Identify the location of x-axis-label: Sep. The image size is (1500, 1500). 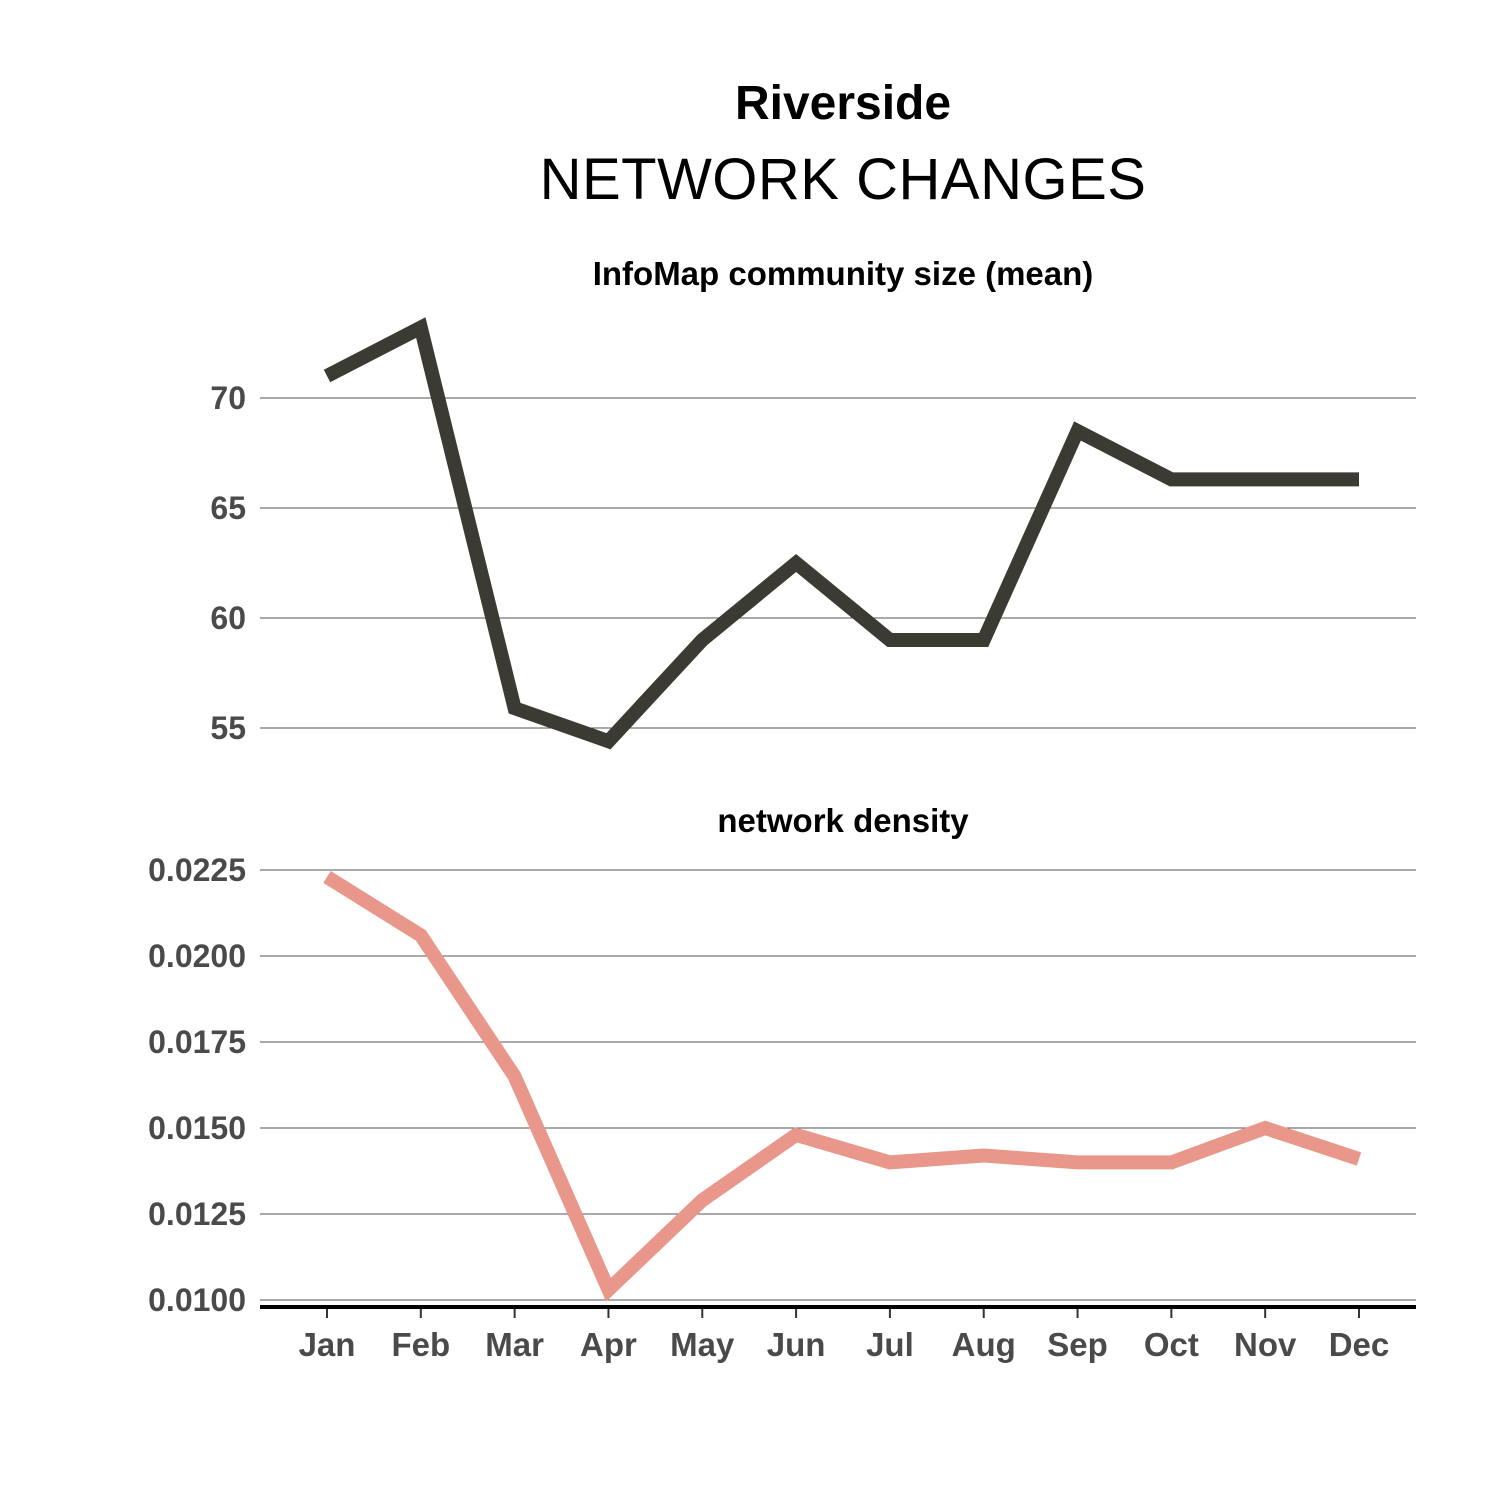
(1077, 1344).